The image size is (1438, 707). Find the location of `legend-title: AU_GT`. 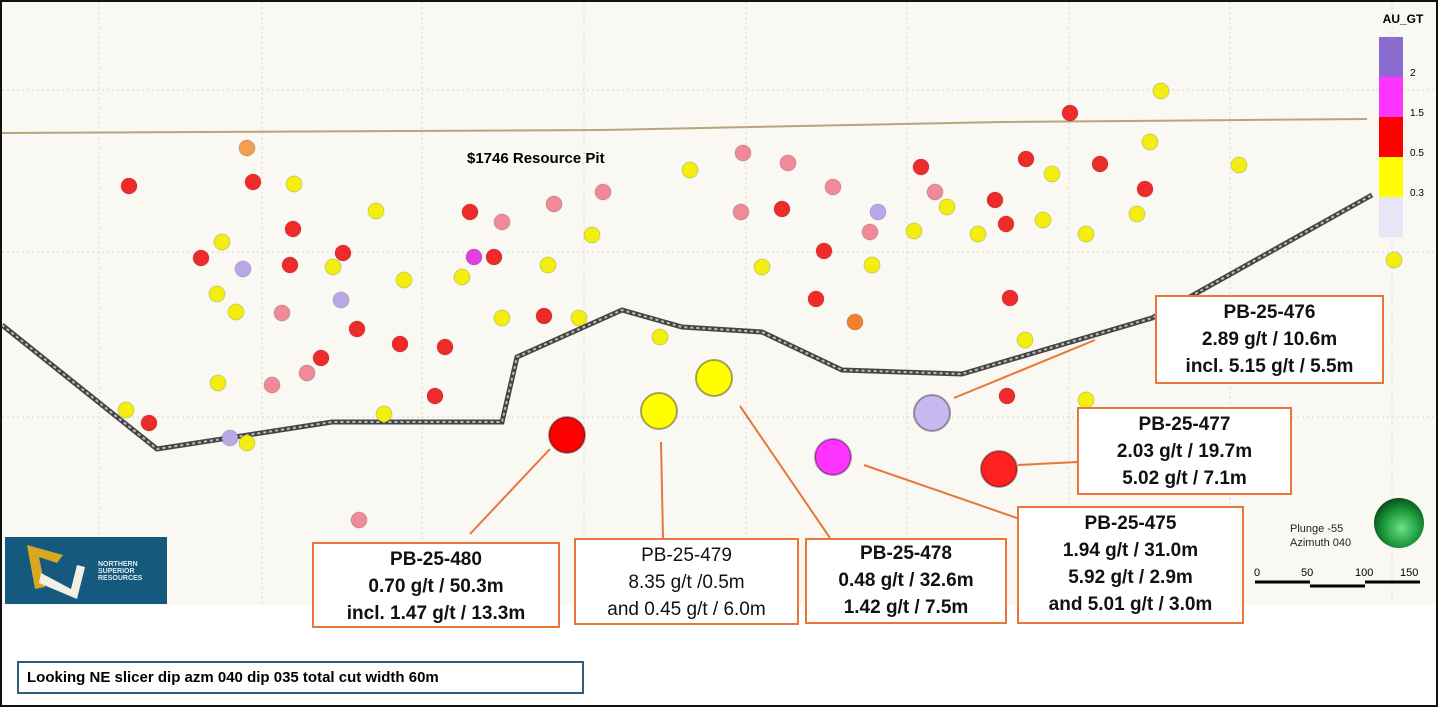

legend-title: AU_GT is located at coordinates (1403, 19).